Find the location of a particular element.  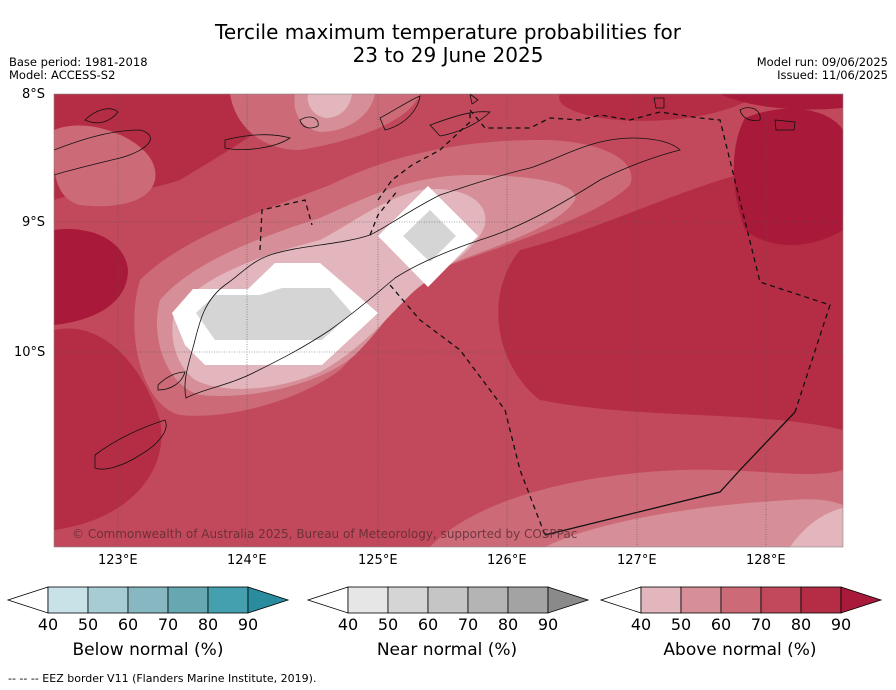

lon-label-127e: 127°E is located at coordinates (637, 560).